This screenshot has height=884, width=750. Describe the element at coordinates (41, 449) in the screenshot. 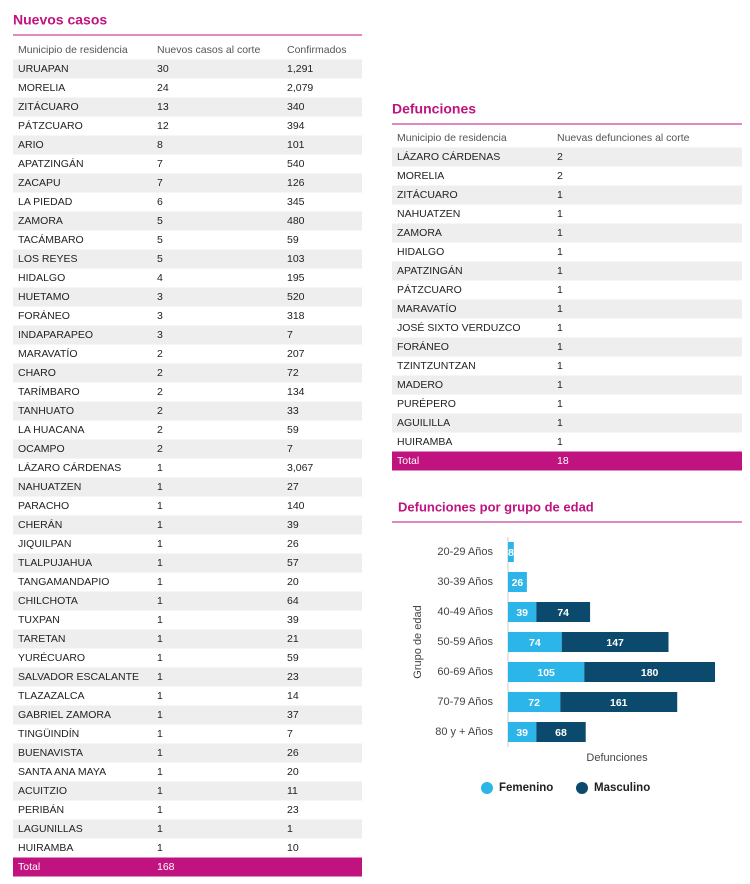

I see `cell: OCAMPO` at that location.